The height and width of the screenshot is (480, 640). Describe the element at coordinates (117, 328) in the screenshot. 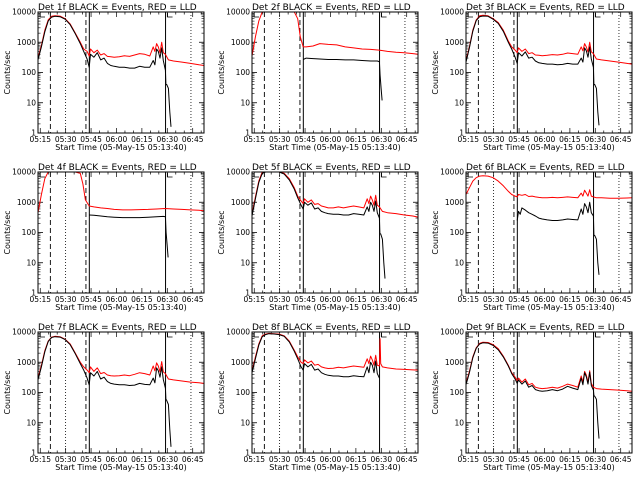

I see `panel-title: Det 7f BLACK = Events, RED = LLD` at that location.